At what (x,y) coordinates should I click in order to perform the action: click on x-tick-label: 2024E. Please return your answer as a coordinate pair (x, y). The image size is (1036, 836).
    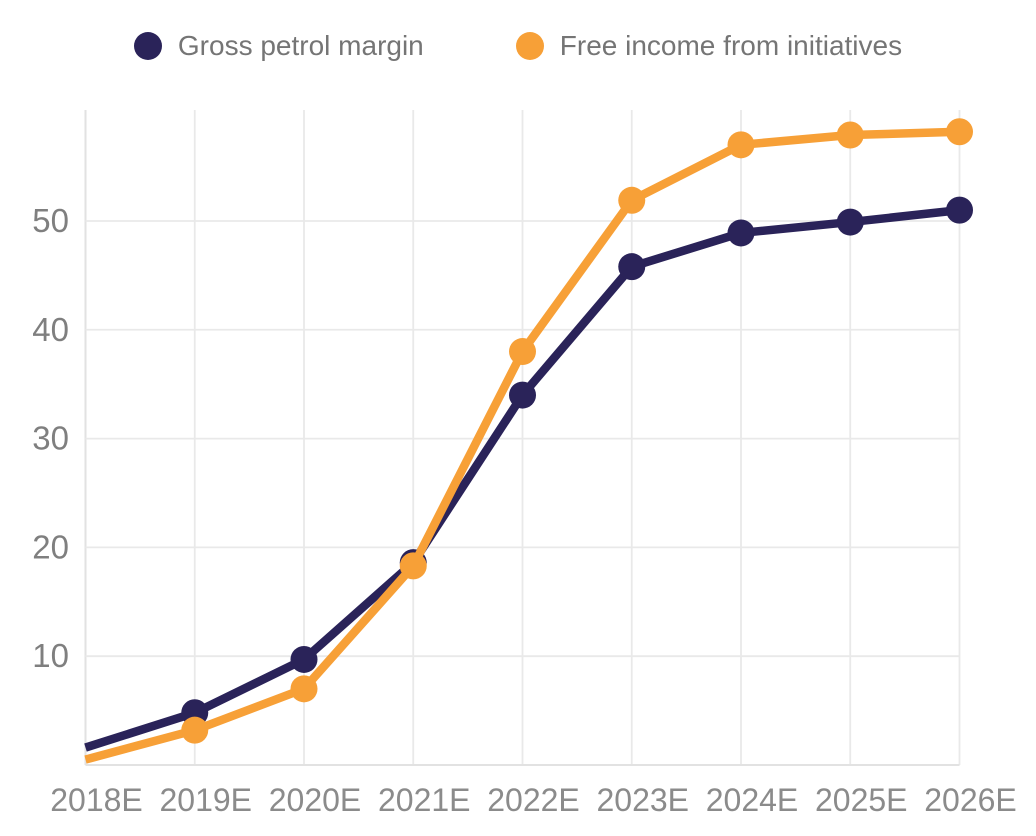
    Looking at the image, I should click on (752, 800).